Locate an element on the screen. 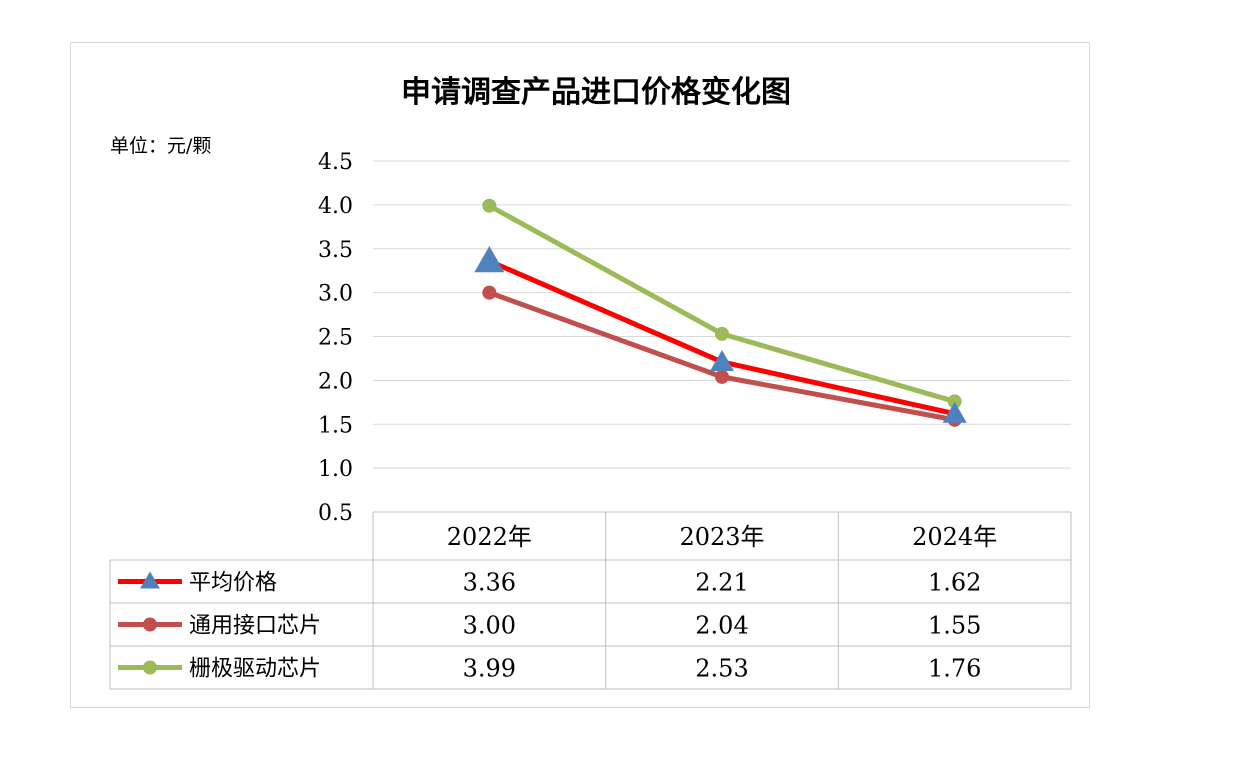  y-axis-ticks: 4.5 4.0 3.5 3.0 2.5 2.0 1.5 1.0 0.5 is located at coordinates (335, 338).